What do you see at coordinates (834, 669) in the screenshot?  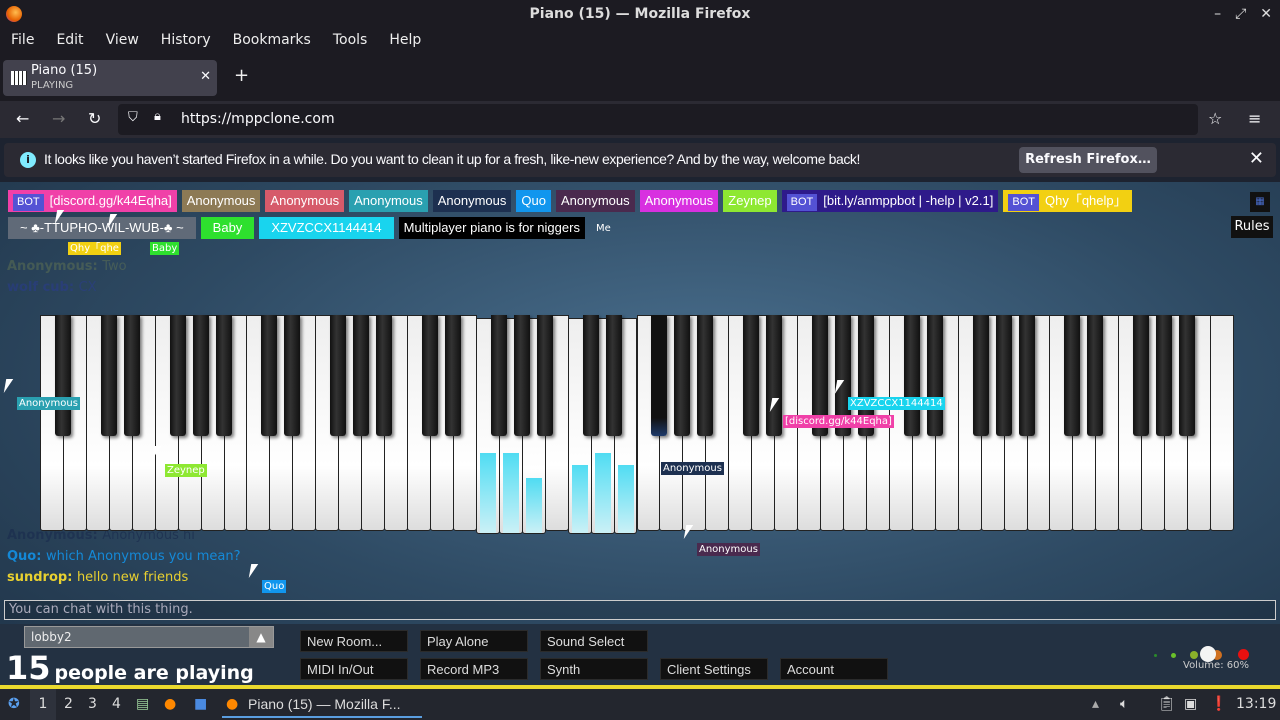 I see `account-button: Account` at bounding box center [834, 669].